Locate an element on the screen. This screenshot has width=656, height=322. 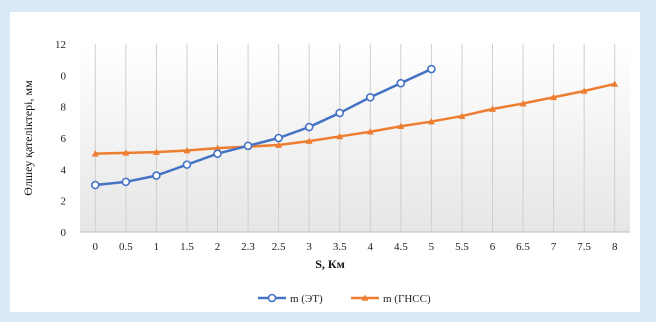
x-tick-label: 8 is located at coordinates (615, 247).